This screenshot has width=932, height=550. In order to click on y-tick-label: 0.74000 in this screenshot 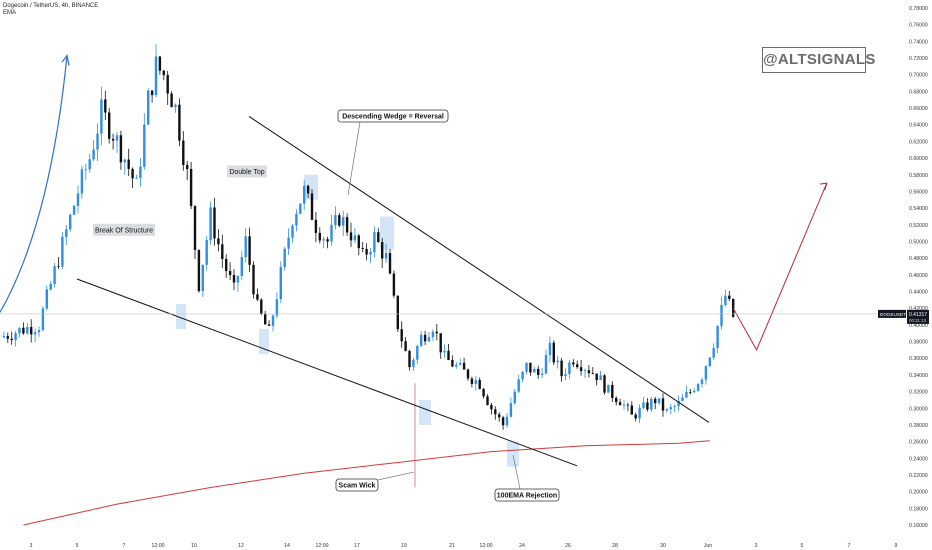, I will do `click(918, 42)`.